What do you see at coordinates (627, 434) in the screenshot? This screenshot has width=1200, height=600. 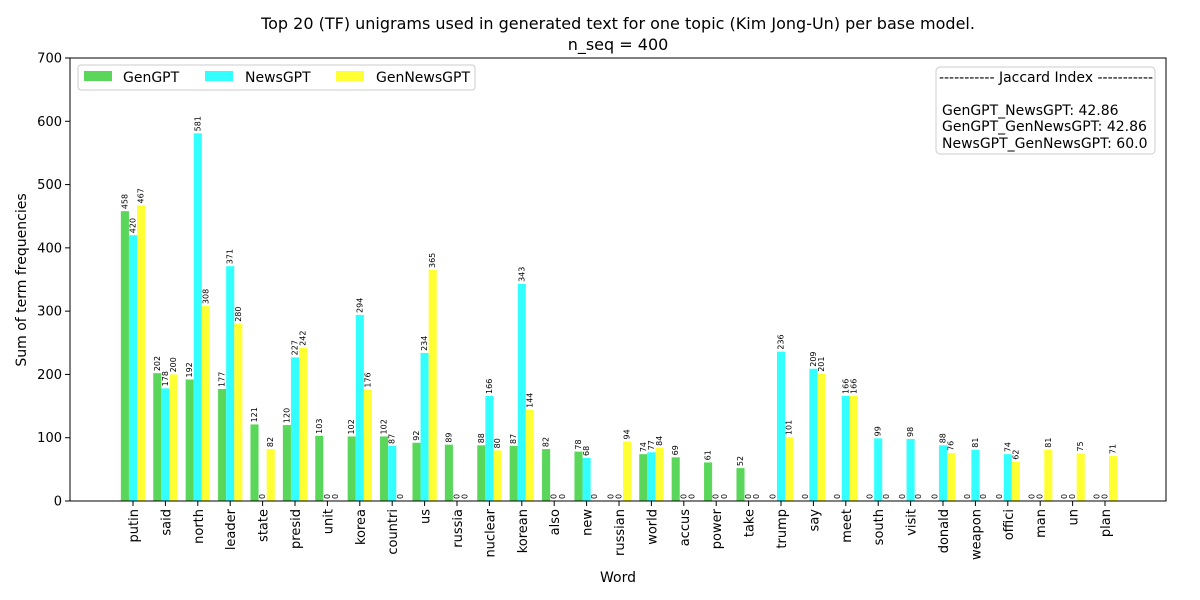 I see `value-label: 94` at bounding box center [627, 434].